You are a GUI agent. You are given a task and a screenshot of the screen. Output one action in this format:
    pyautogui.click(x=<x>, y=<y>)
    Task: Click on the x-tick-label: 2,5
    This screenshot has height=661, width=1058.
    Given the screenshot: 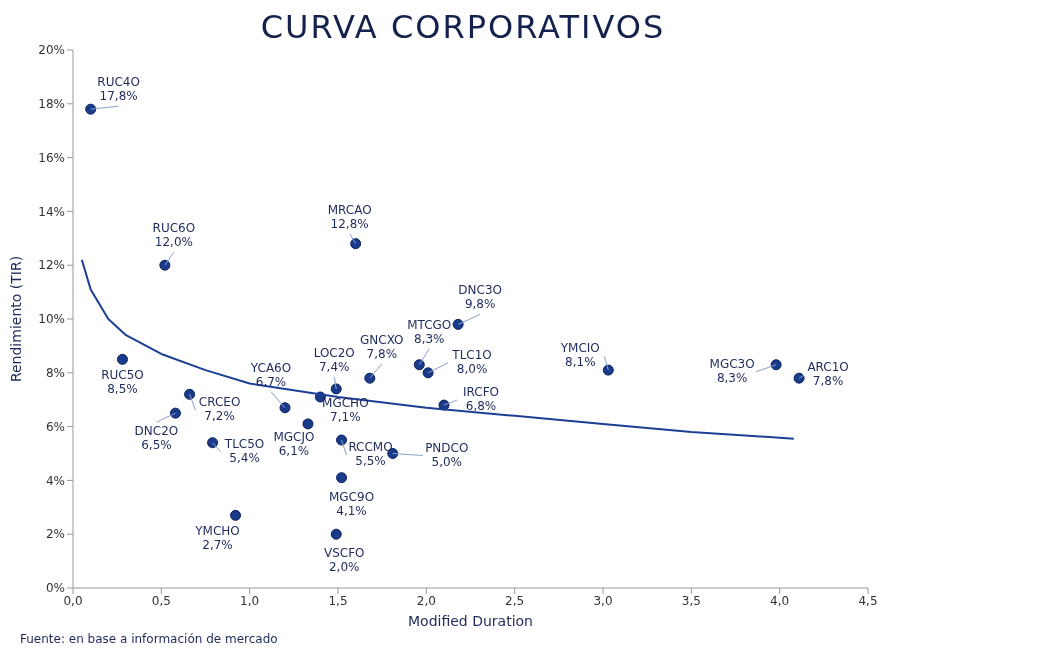 What is the action you would take?
    pyautogui.click(x=515, y=600)
    